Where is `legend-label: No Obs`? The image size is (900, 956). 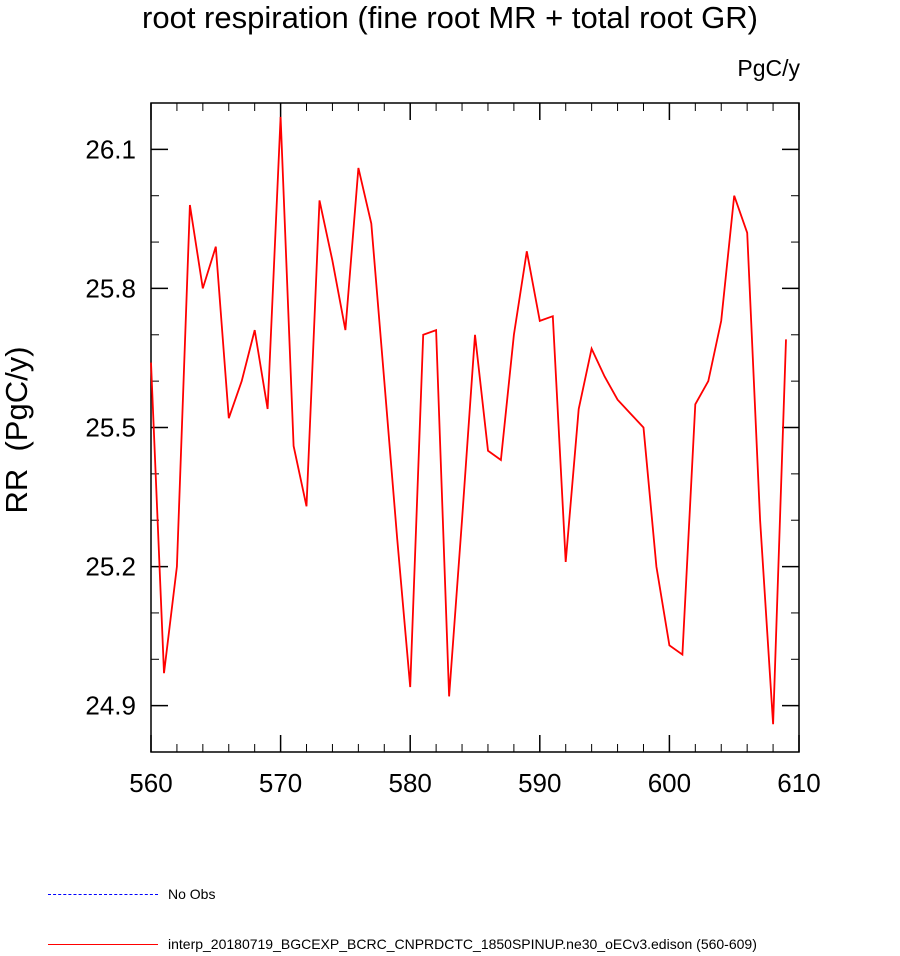
legend-label: No Obs is located at coordinates (192, 894).